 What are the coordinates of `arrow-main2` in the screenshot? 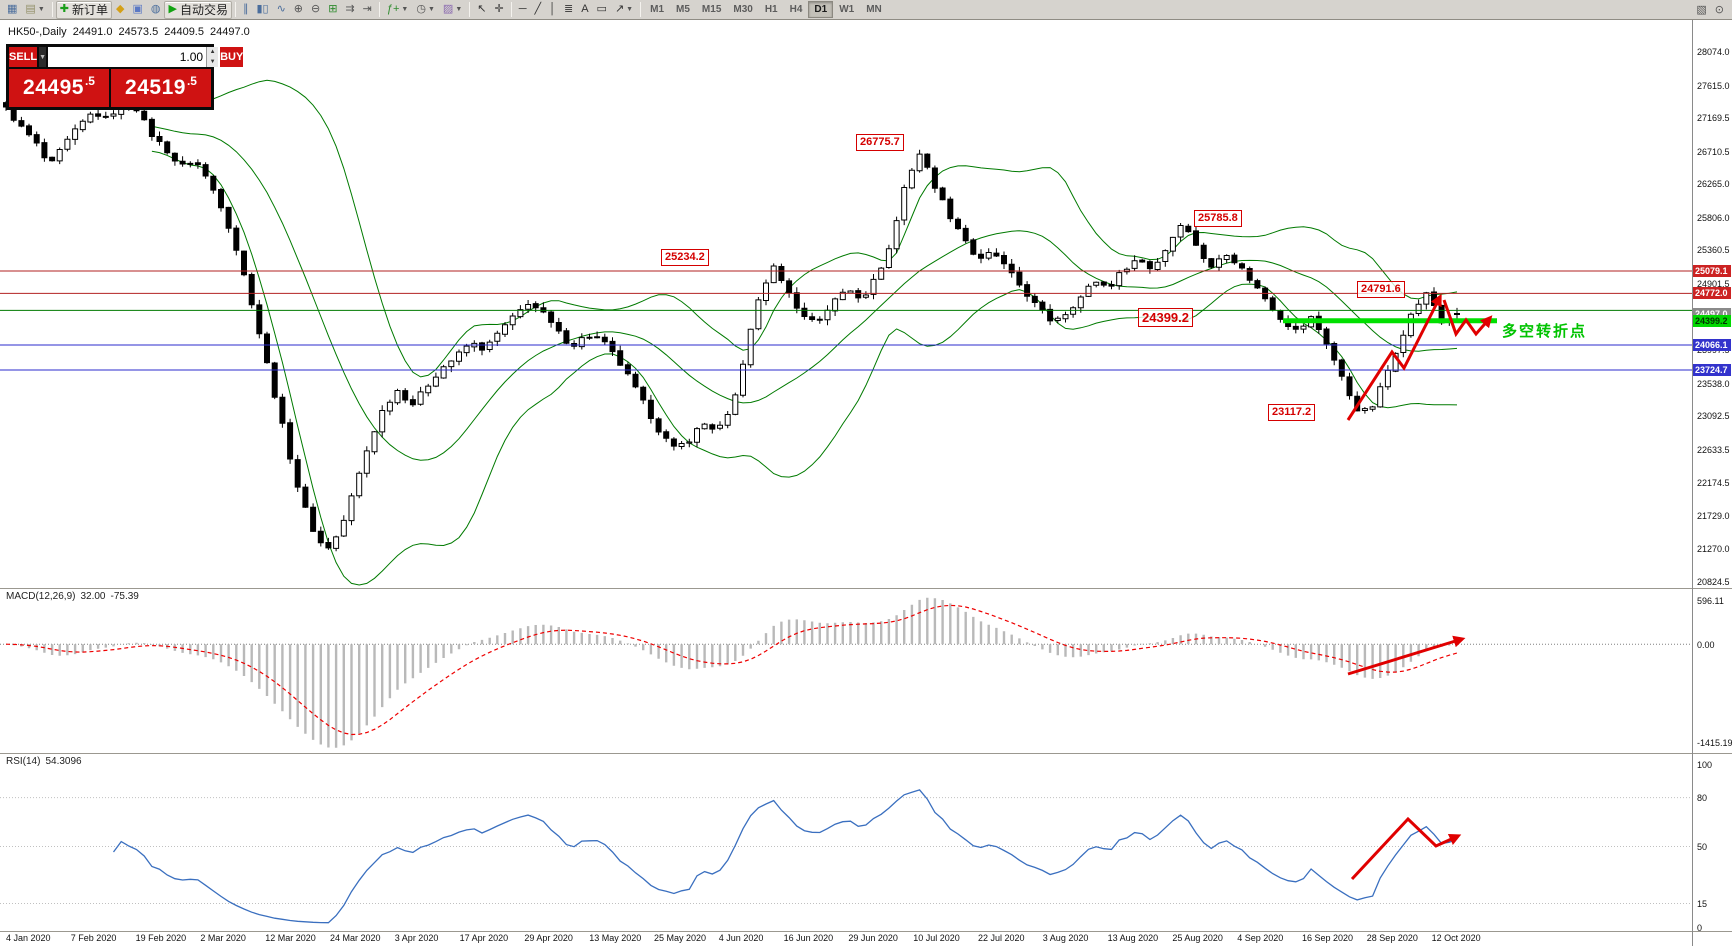 It's located at (1467, 318).